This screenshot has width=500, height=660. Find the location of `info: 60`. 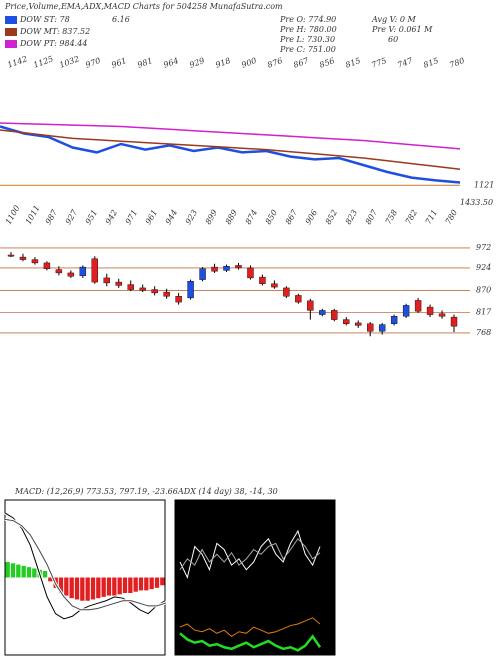

info: 60 is located at coordinates (393, 39).